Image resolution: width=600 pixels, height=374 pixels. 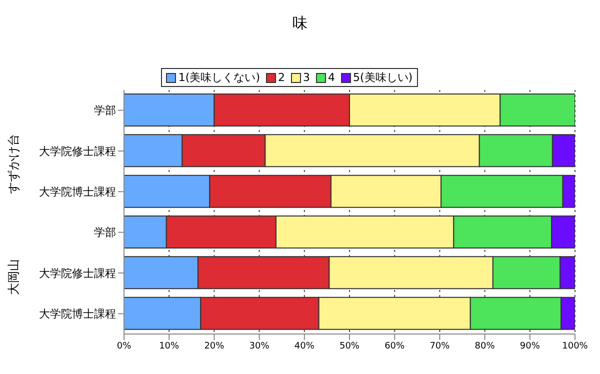 What do you see at coordinates (306, 77) in the screenshot?
I see `legend-label: 3` at bounding box center [306, 77].